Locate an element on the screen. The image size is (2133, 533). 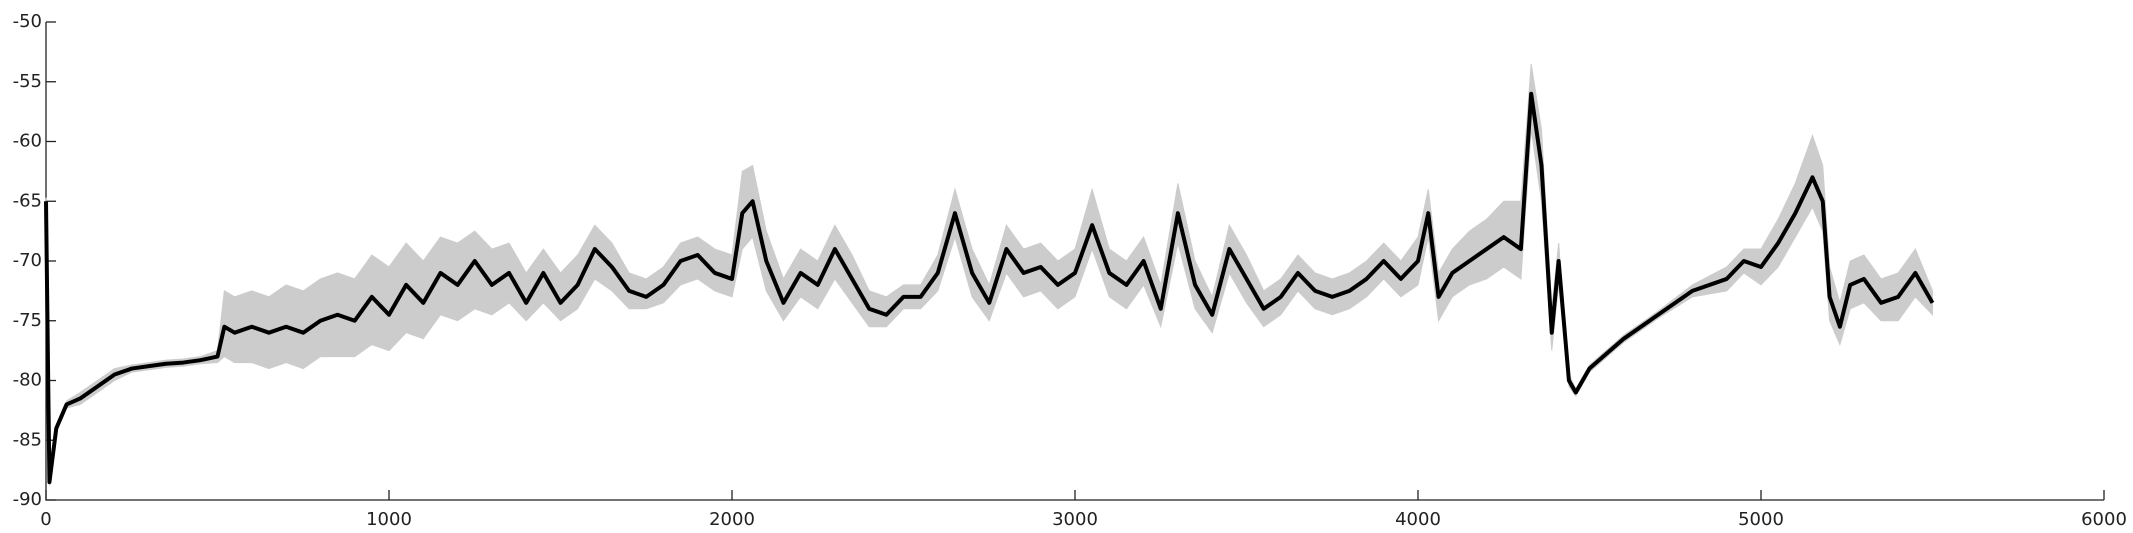
y-tick-label: -60 is located at coordinates (27, 141).